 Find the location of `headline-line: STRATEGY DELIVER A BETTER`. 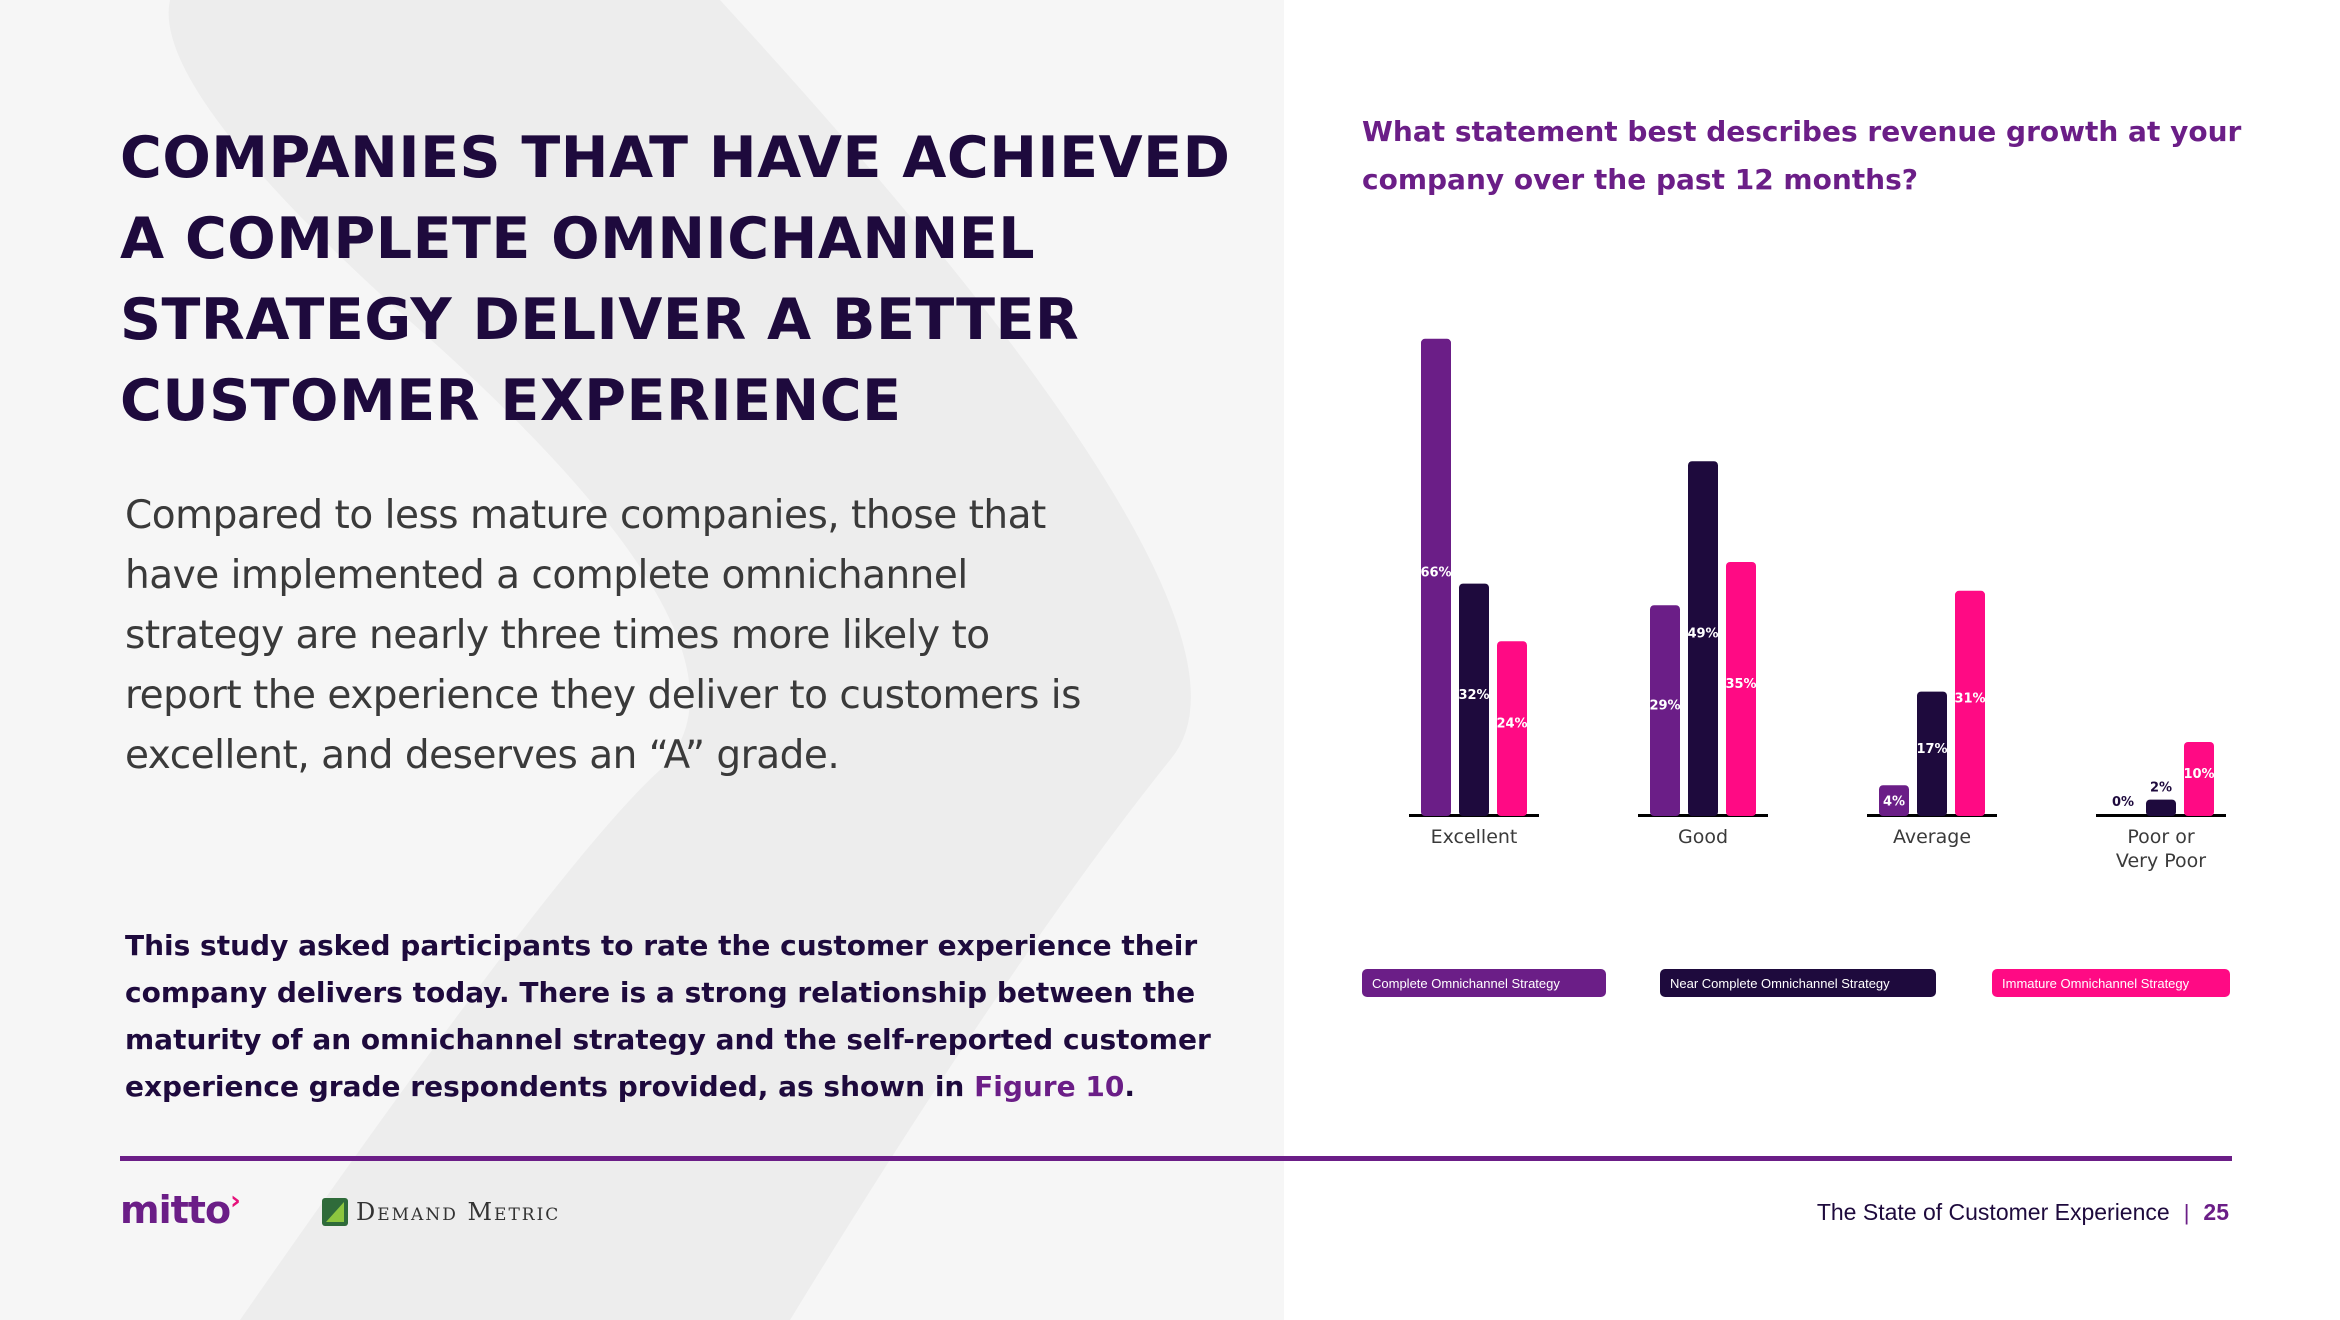

headline-line: STRATEGY DELIVER A BETTER is located at coordinates (600, 320).